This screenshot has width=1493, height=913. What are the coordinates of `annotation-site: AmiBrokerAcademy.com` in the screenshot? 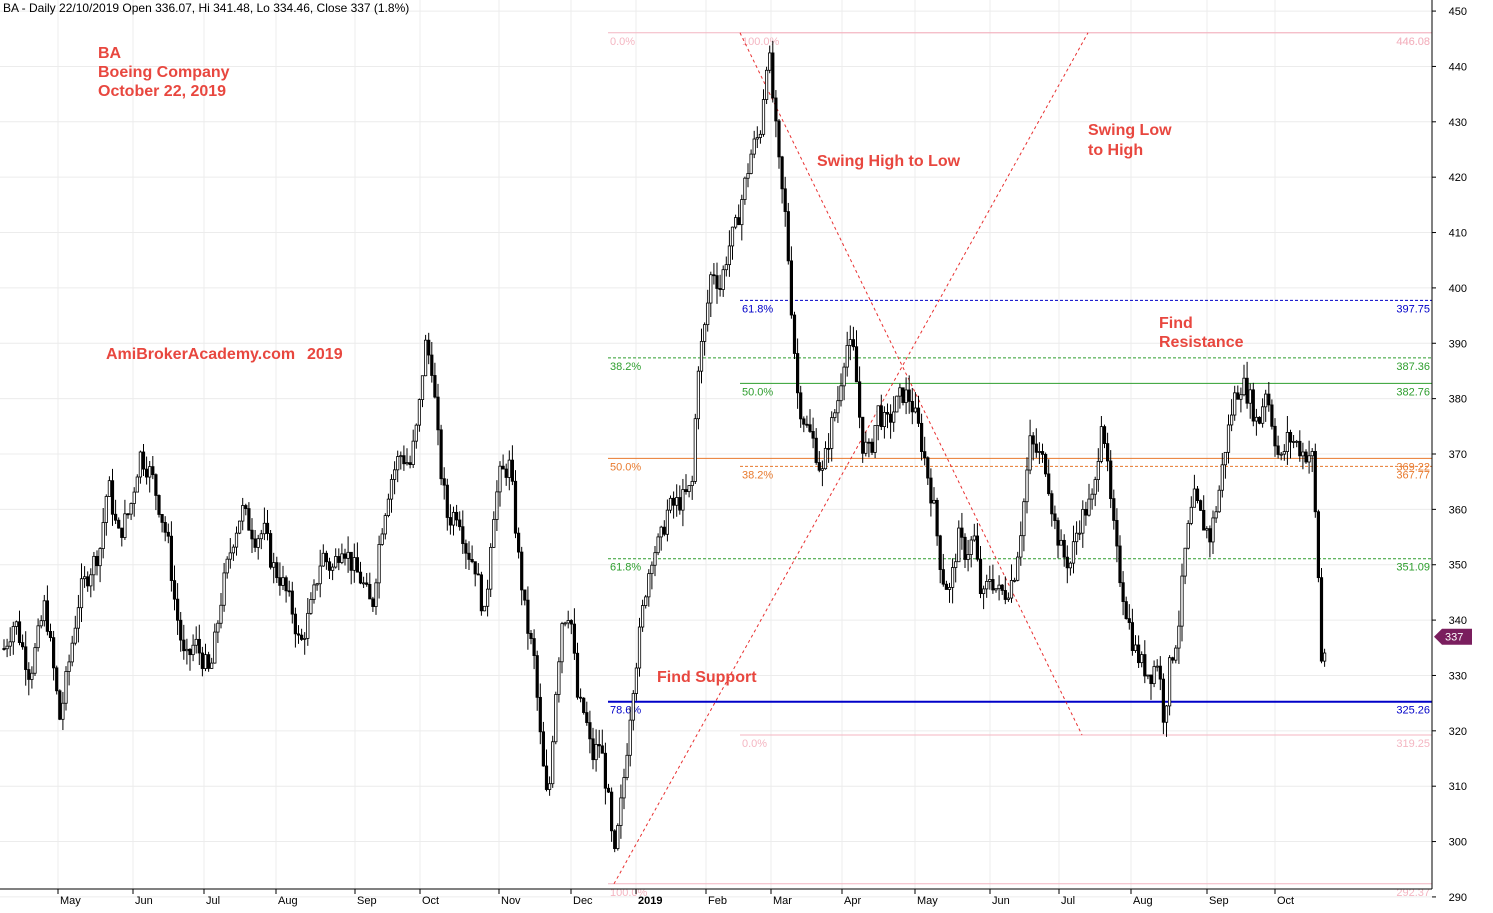 It's located at (200, 354).